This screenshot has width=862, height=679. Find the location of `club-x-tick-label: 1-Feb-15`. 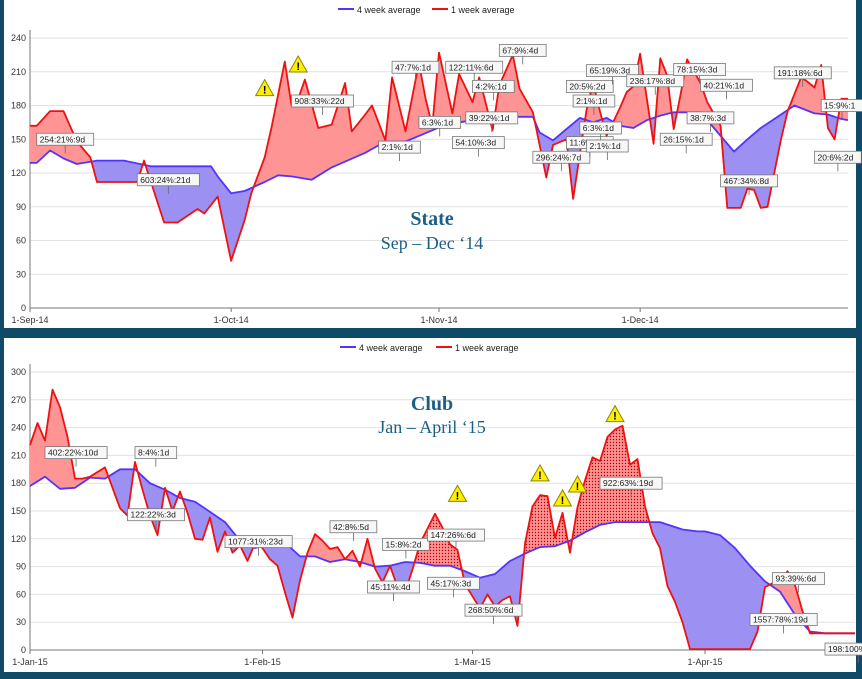

club-x-tick-label: 1-Feb-15 is located at coordinates (262, 662).